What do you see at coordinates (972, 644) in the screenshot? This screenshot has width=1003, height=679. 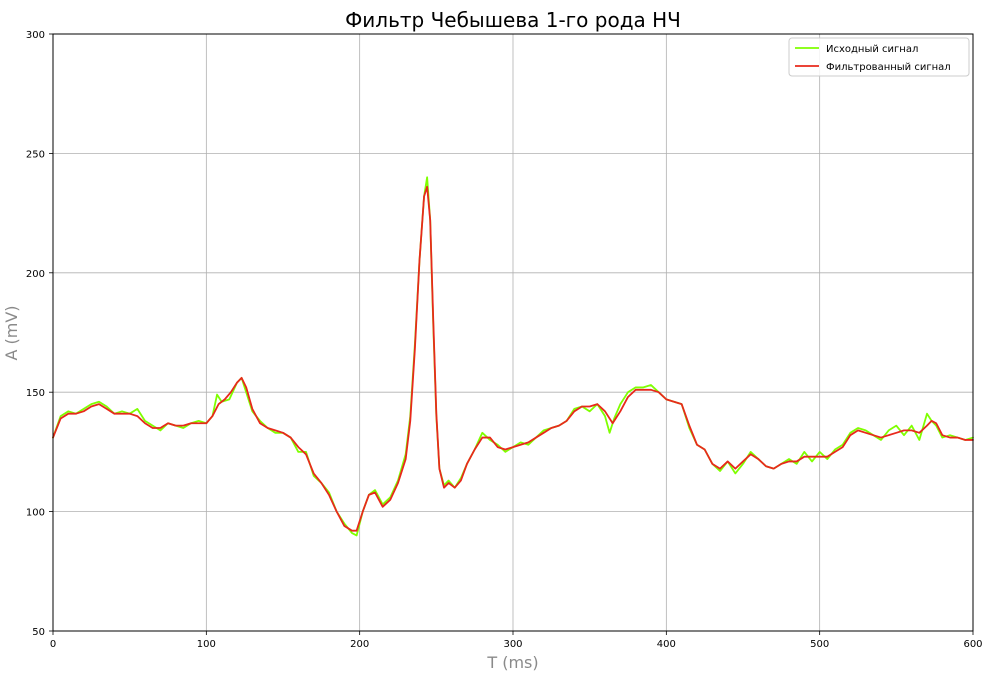 I see `x-tick-label: 600` at bounding box center [972, 644].